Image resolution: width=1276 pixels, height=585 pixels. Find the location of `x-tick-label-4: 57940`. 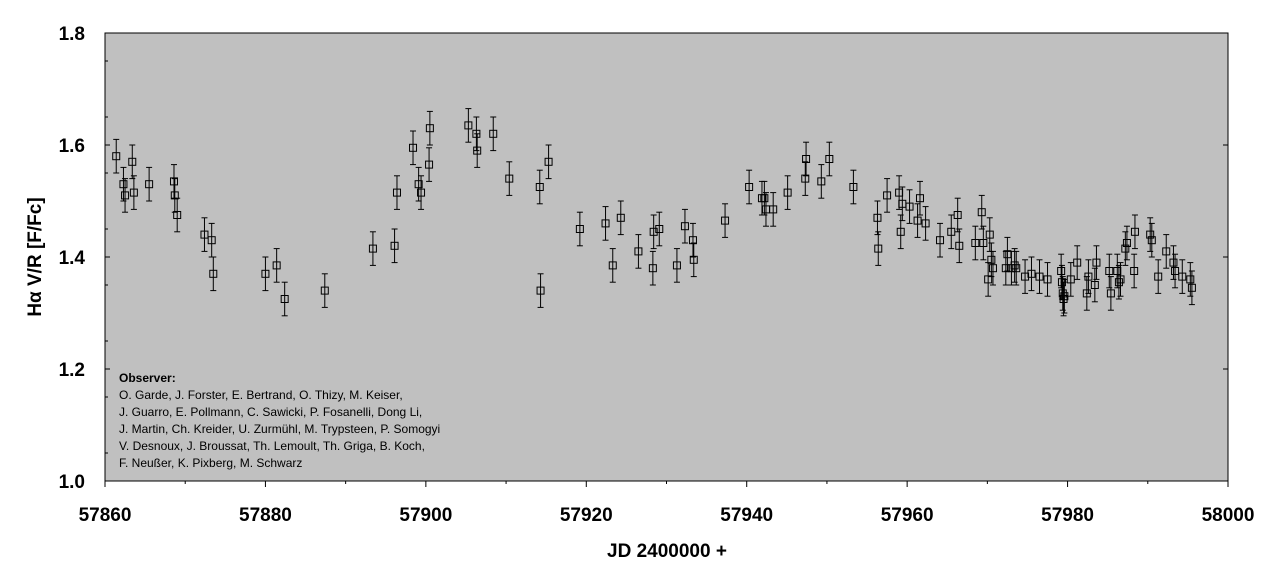

x-tick-label-4: 57940 is located at coordinates (746, 515).